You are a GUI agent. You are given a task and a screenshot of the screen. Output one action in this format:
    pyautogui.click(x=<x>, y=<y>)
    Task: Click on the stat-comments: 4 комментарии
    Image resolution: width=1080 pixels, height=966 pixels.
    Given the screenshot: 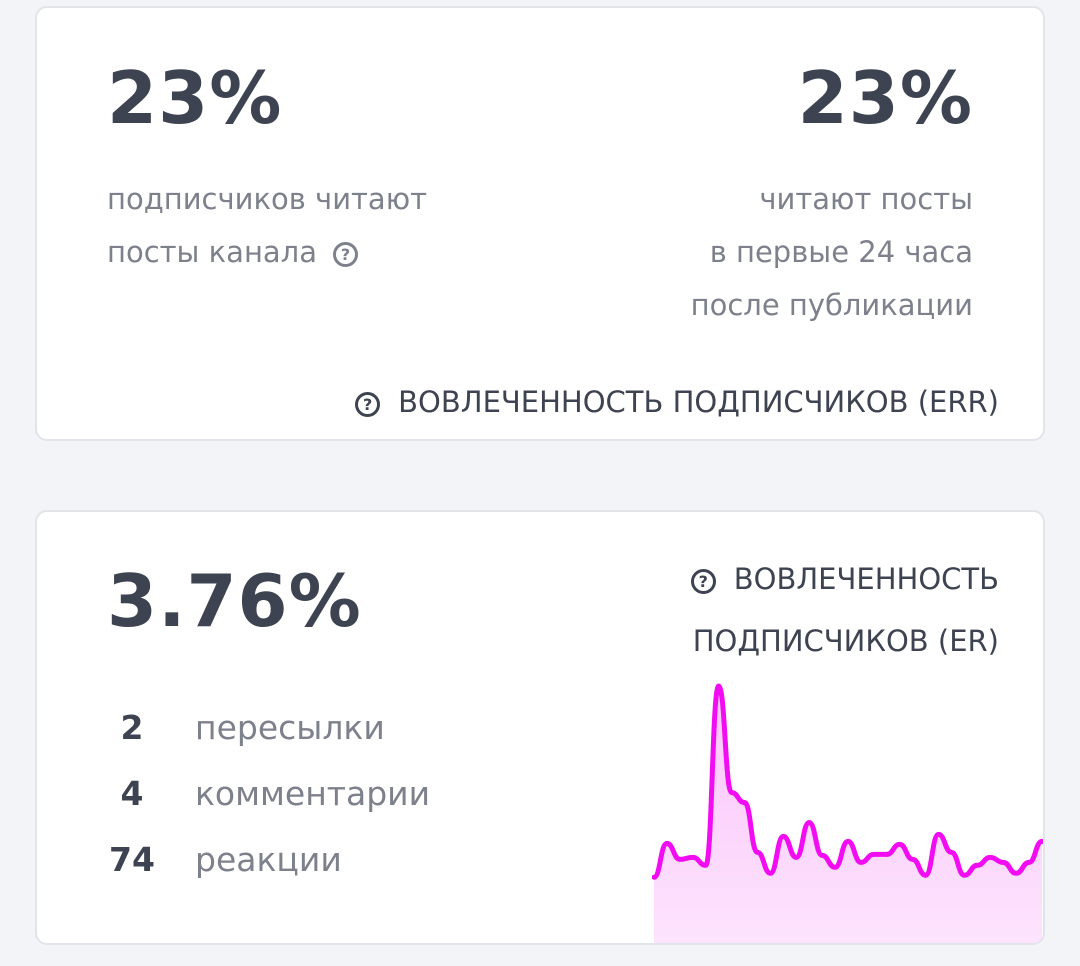 What is the action you would take?
    pyautogui.click(x=269, y=794)
    